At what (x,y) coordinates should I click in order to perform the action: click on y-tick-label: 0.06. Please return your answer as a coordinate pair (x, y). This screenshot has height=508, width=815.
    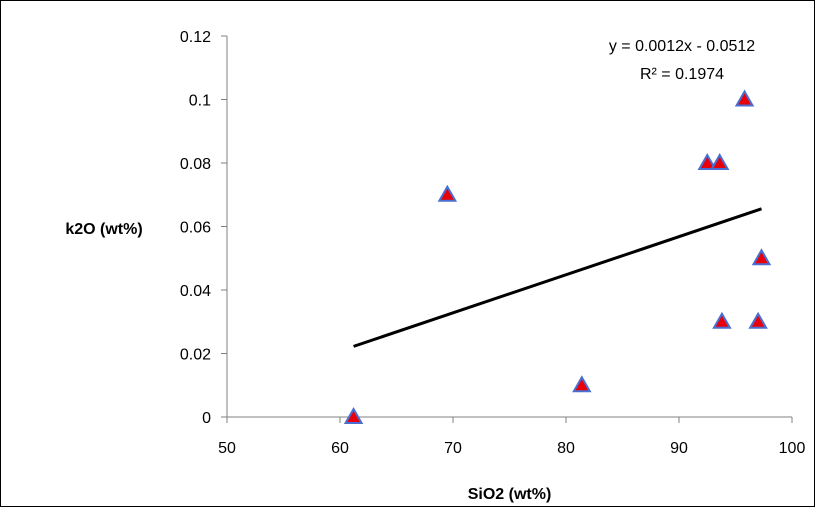
    Looking at the image, I should click on (195, 228).